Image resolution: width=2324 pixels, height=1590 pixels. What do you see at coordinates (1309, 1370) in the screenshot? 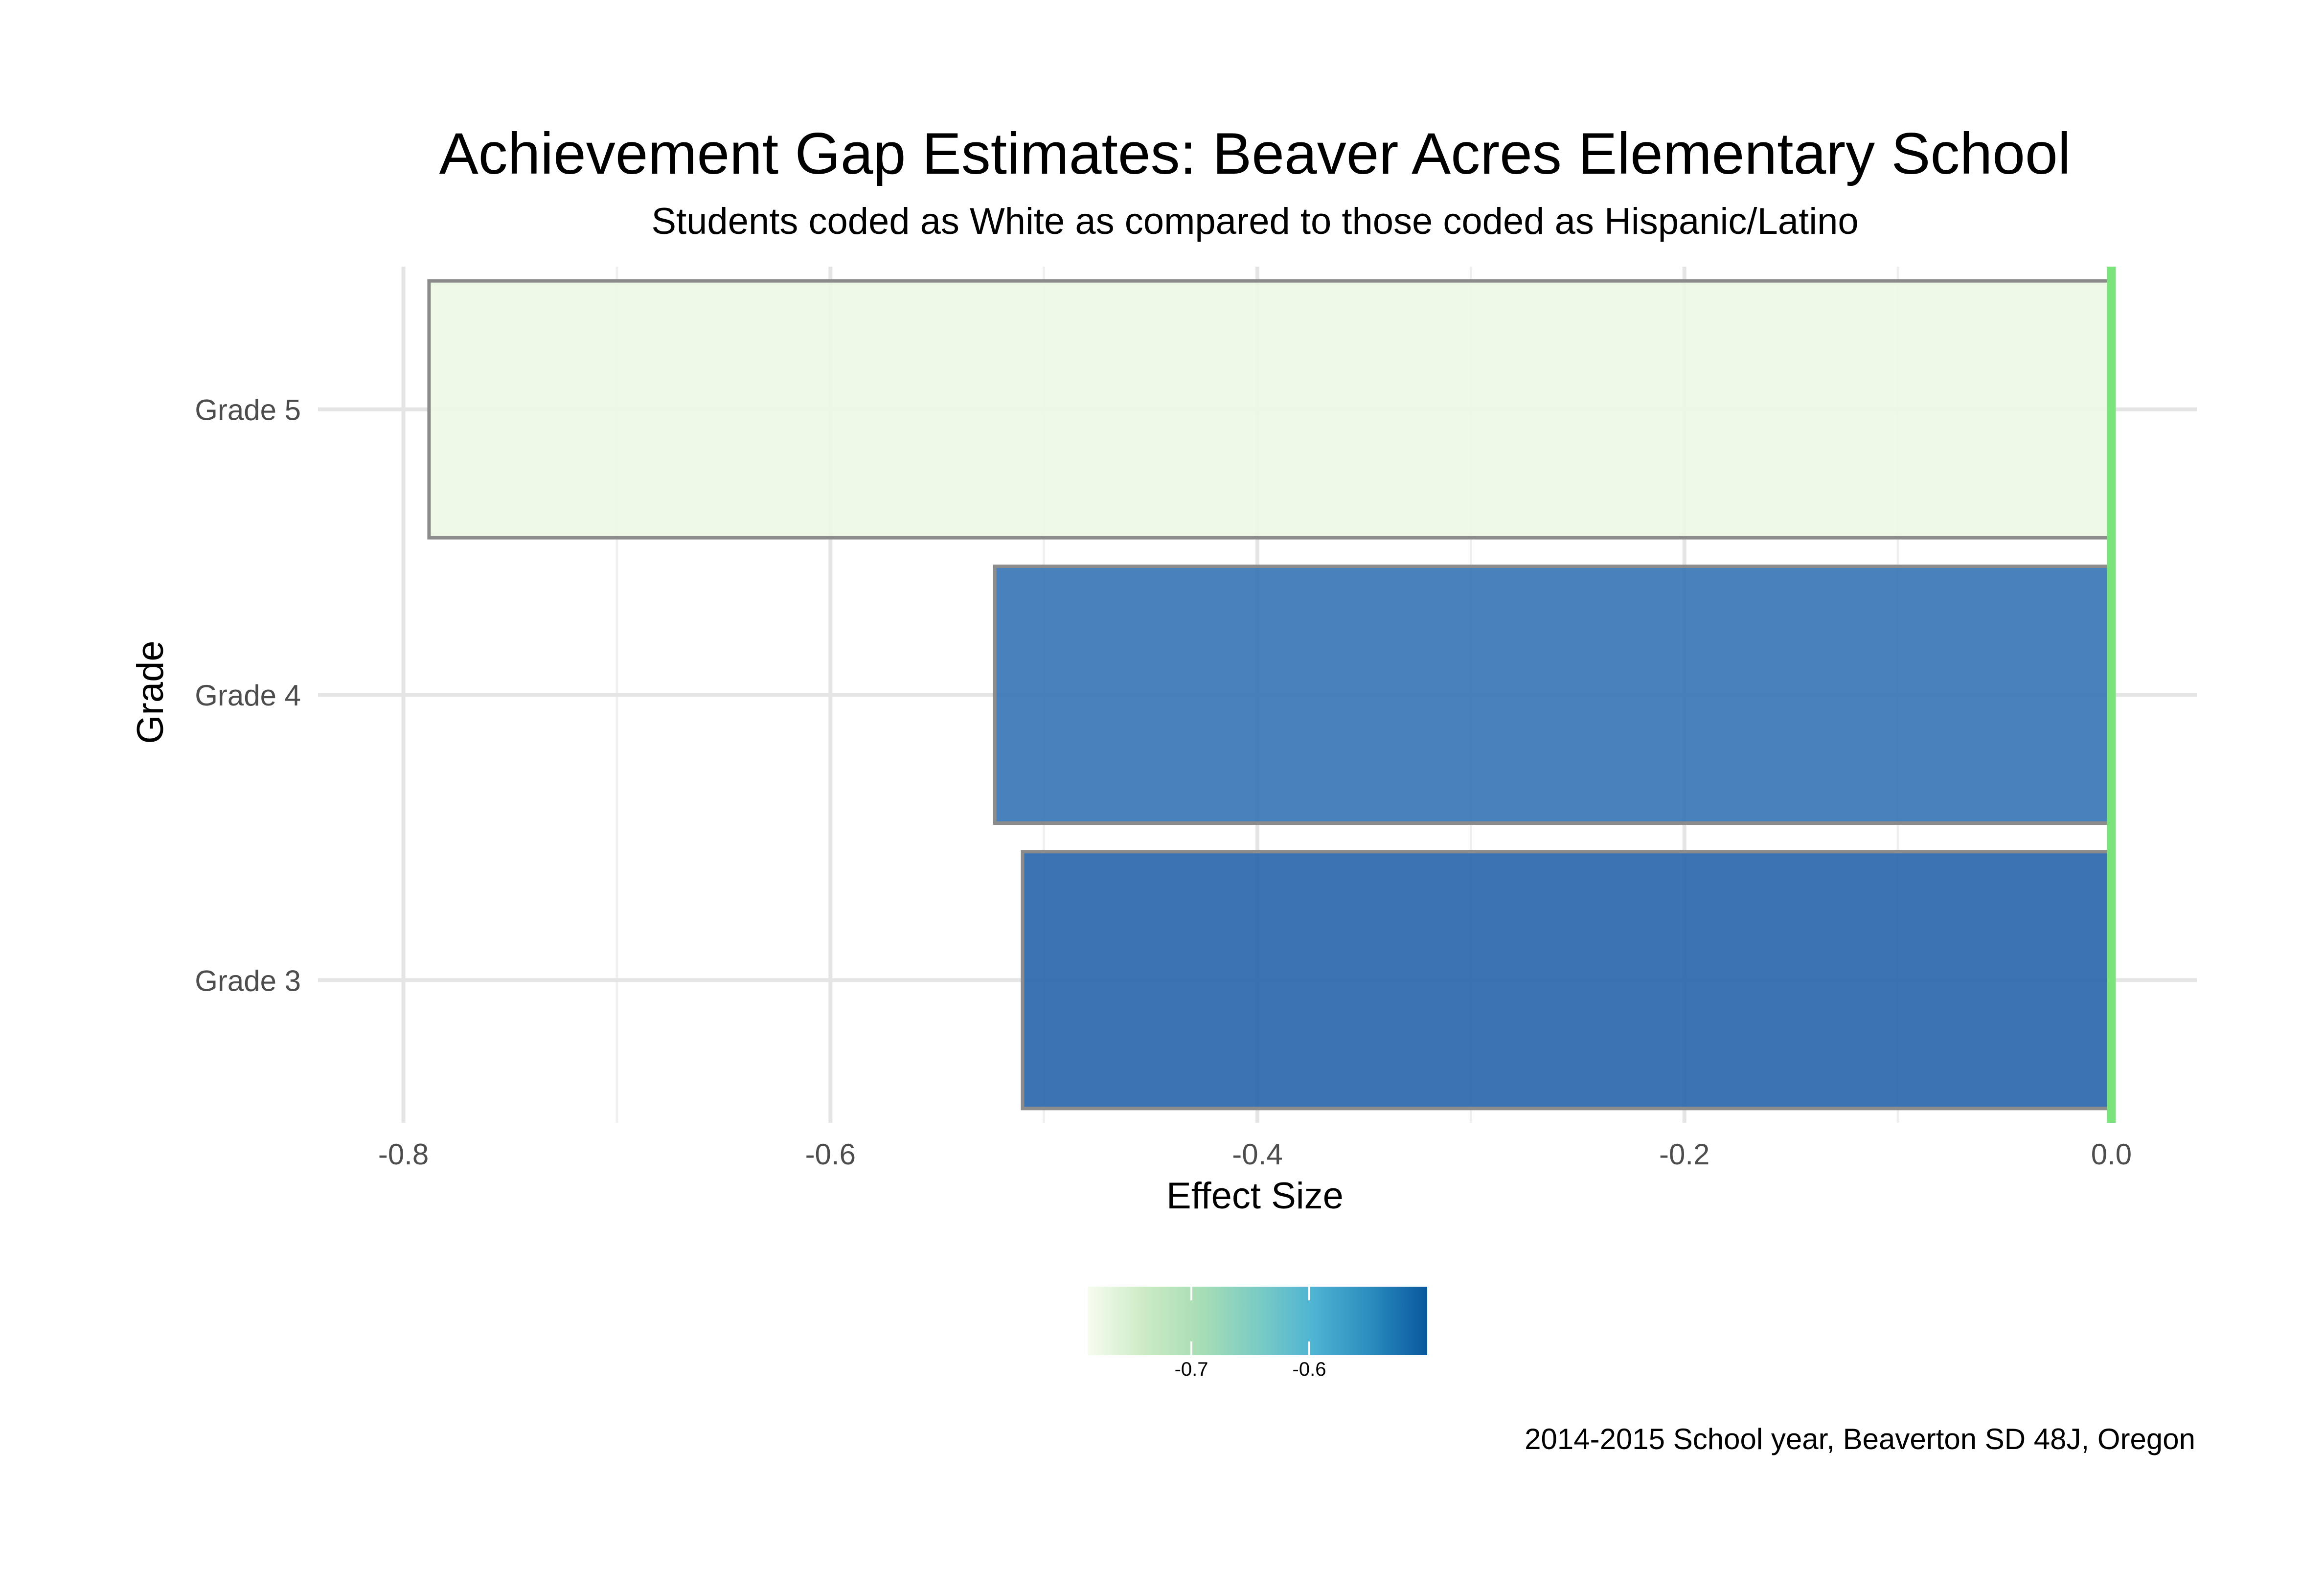
I see `colorbar-tick-label: -0.6` at bounding box center [1309, 1370].